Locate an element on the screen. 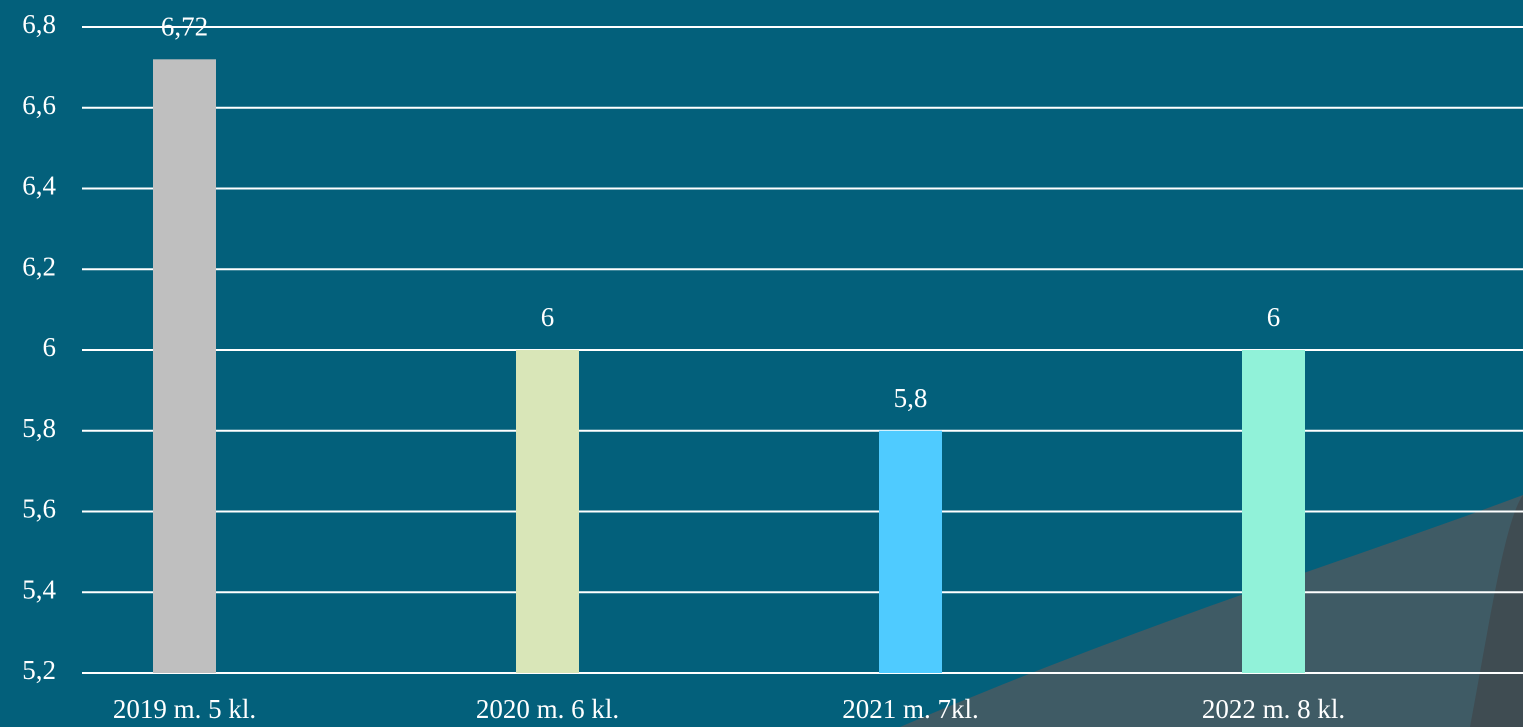 The width and height of the screenshot is (1523, 727). y-tick-label: 6,4 is located at coordinates (39, 186).